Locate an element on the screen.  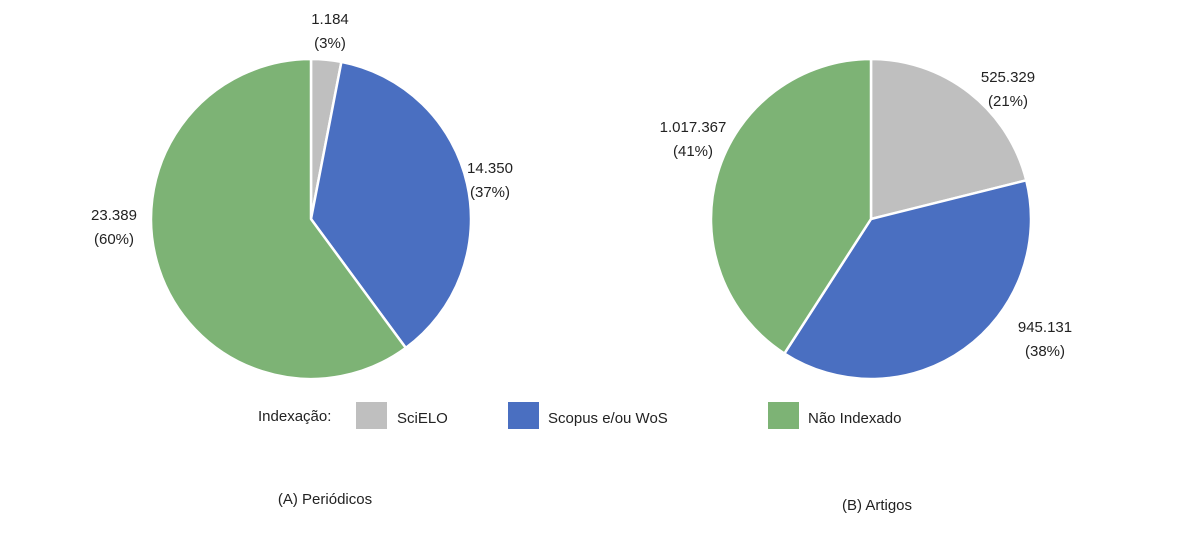
data-label-value-artigos-scopus-wos: 945.131 is located at coordinates (1045, 327).